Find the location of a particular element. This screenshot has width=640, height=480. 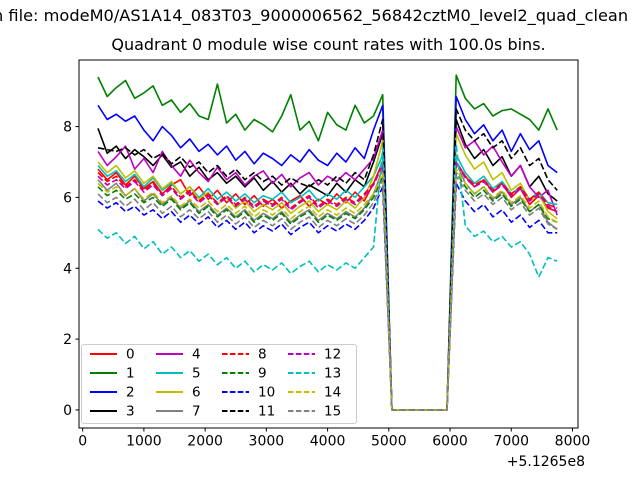

legend-item-13: 13 is located at coordinates (314, 374).